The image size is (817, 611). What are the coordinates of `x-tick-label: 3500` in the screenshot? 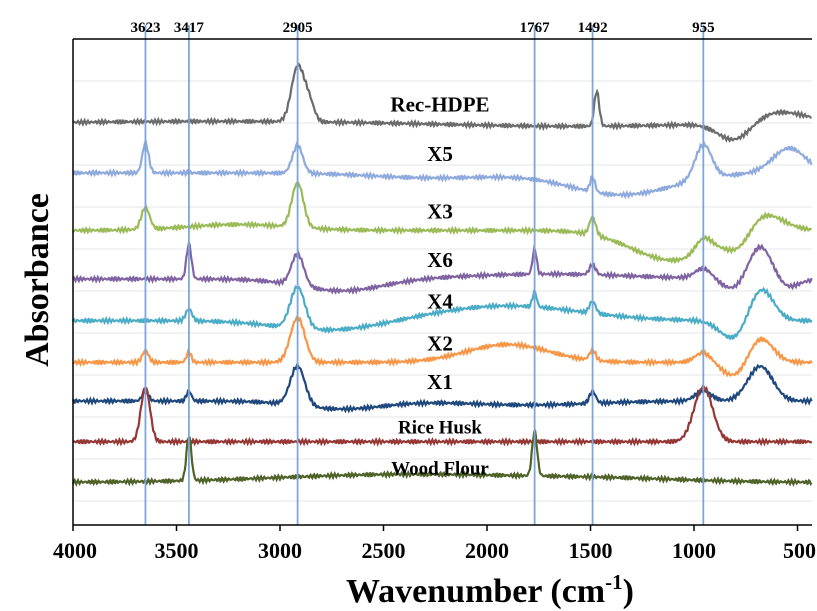 It's located at (177, 550).